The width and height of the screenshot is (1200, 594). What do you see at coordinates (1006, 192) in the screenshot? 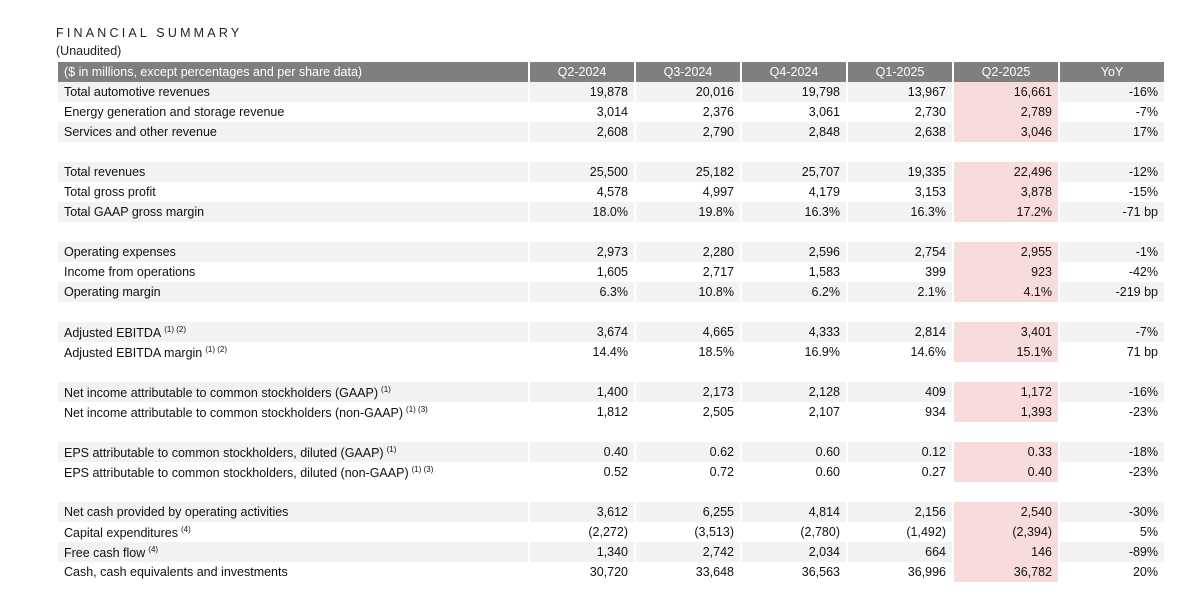
I see `highlighted-value-cell: 3,878` at bounding box center [1006, 192].